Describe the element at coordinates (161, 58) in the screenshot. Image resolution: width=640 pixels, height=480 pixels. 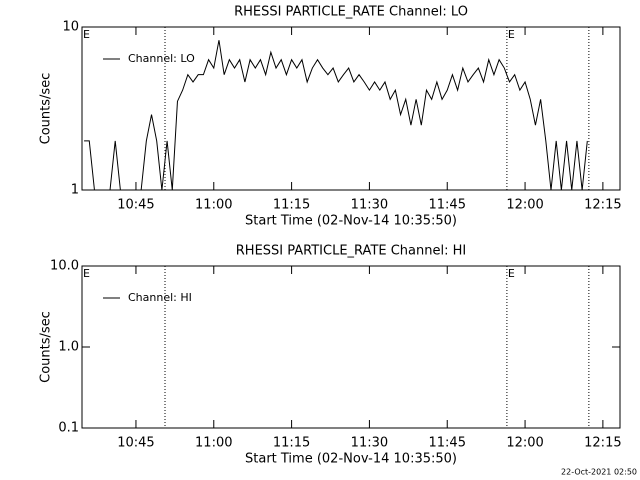
I see `legend-label: Channel: LO` at that location.